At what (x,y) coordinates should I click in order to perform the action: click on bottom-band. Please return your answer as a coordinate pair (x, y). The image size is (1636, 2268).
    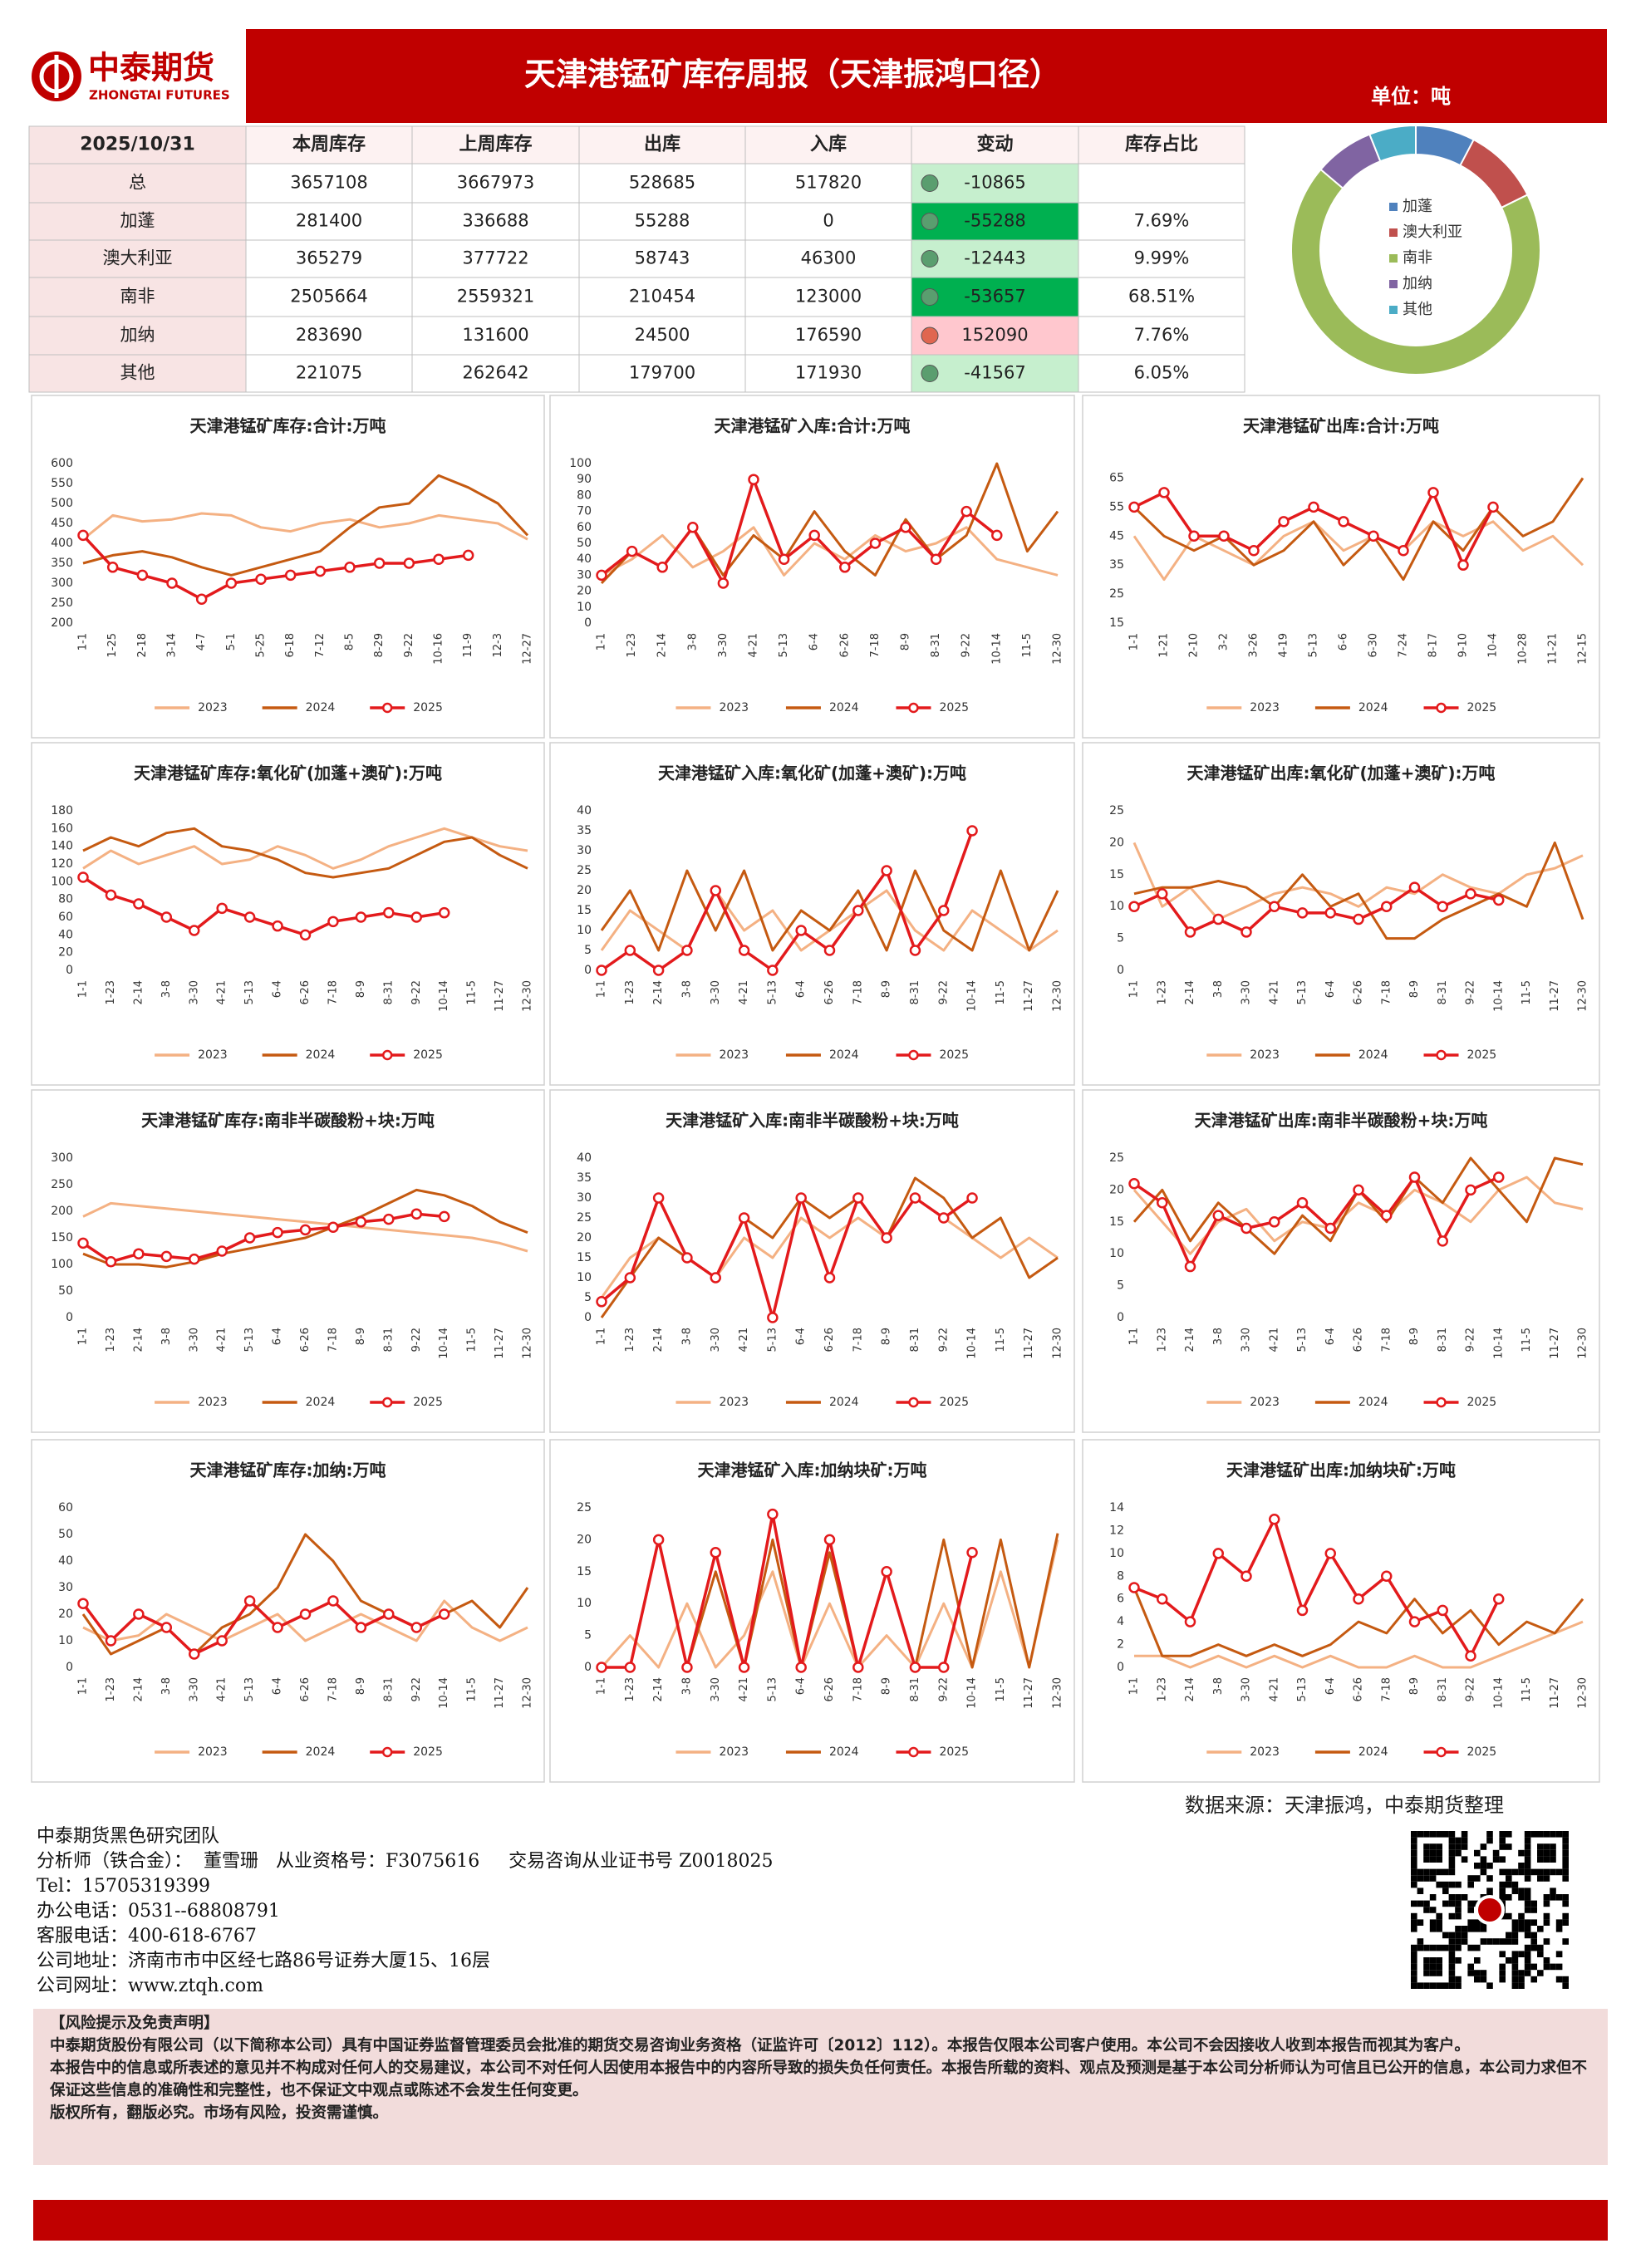
    Looking at the image, I should click on (821, 2220).